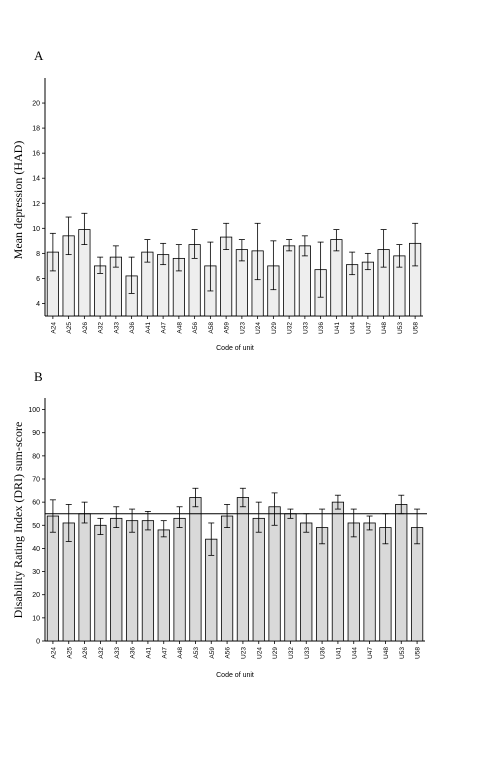 This screenshot has width=496, height=778. Describe the element at coordinates (290, 577) in the screenshot. I see `bar-b-U32` at that location.